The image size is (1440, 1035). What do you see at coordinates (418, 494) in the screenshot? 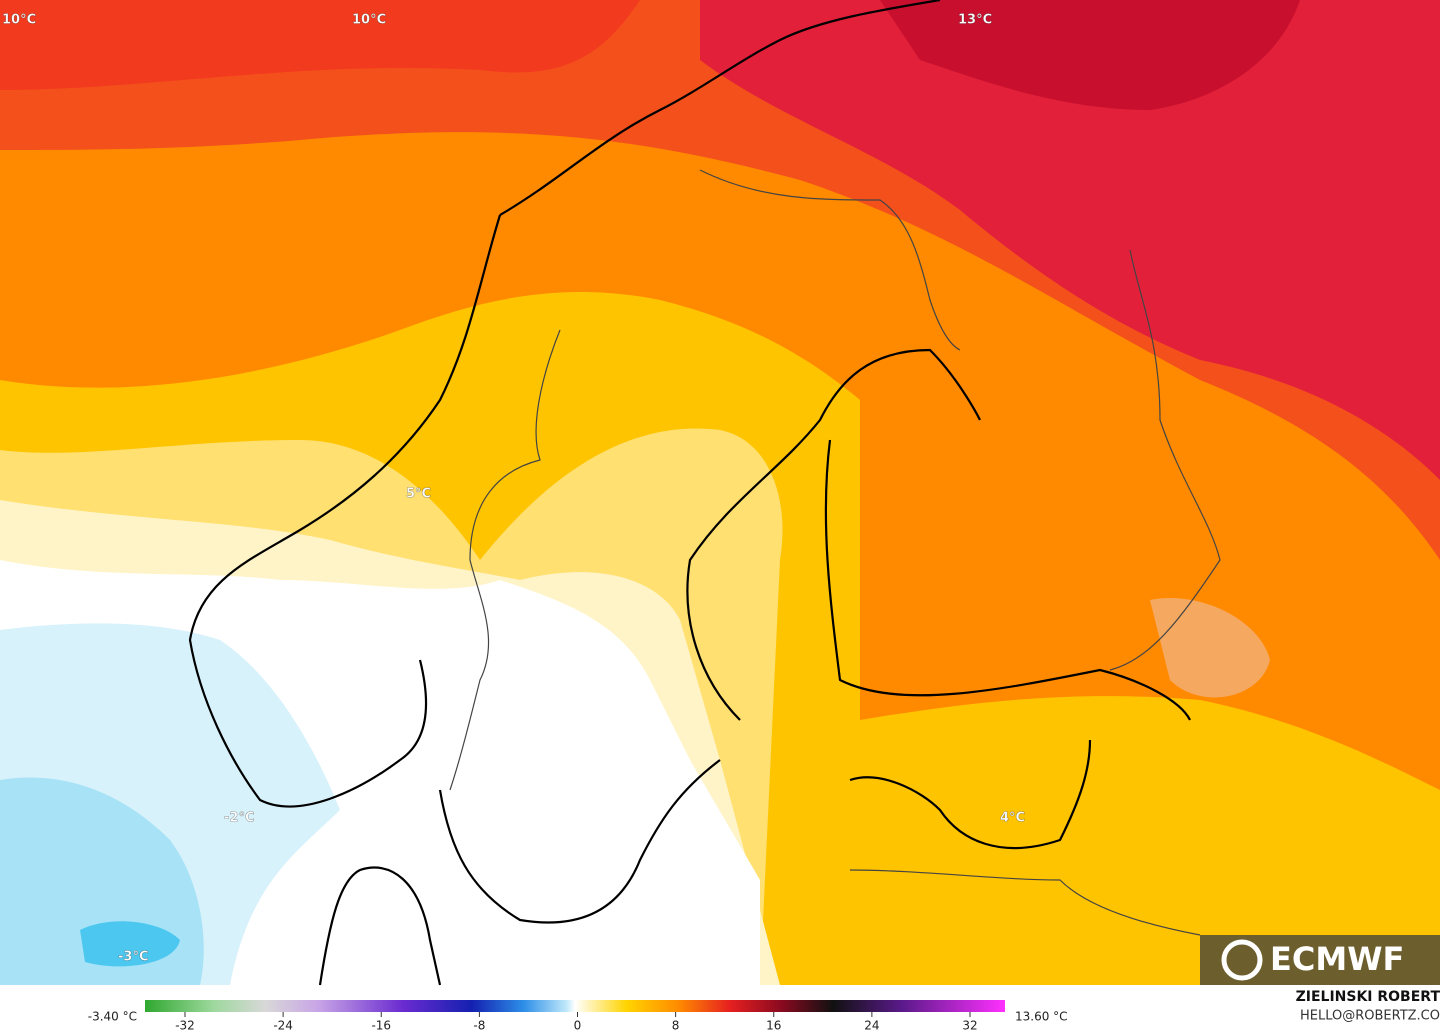
I see `map-label: 5°C` at bounding box center [418, 494].